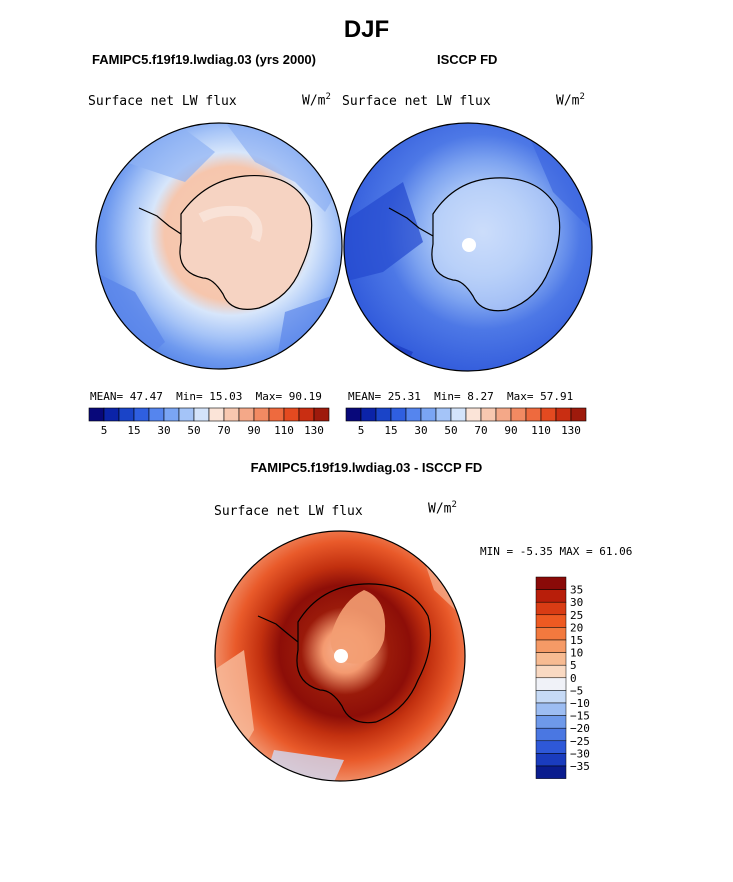 The height and width of the screenshot is (882, 733). Describe the element at coordinates (163, 430) in the screenshot. I see `panel1-colorbar-tick-label: 30` at that location.